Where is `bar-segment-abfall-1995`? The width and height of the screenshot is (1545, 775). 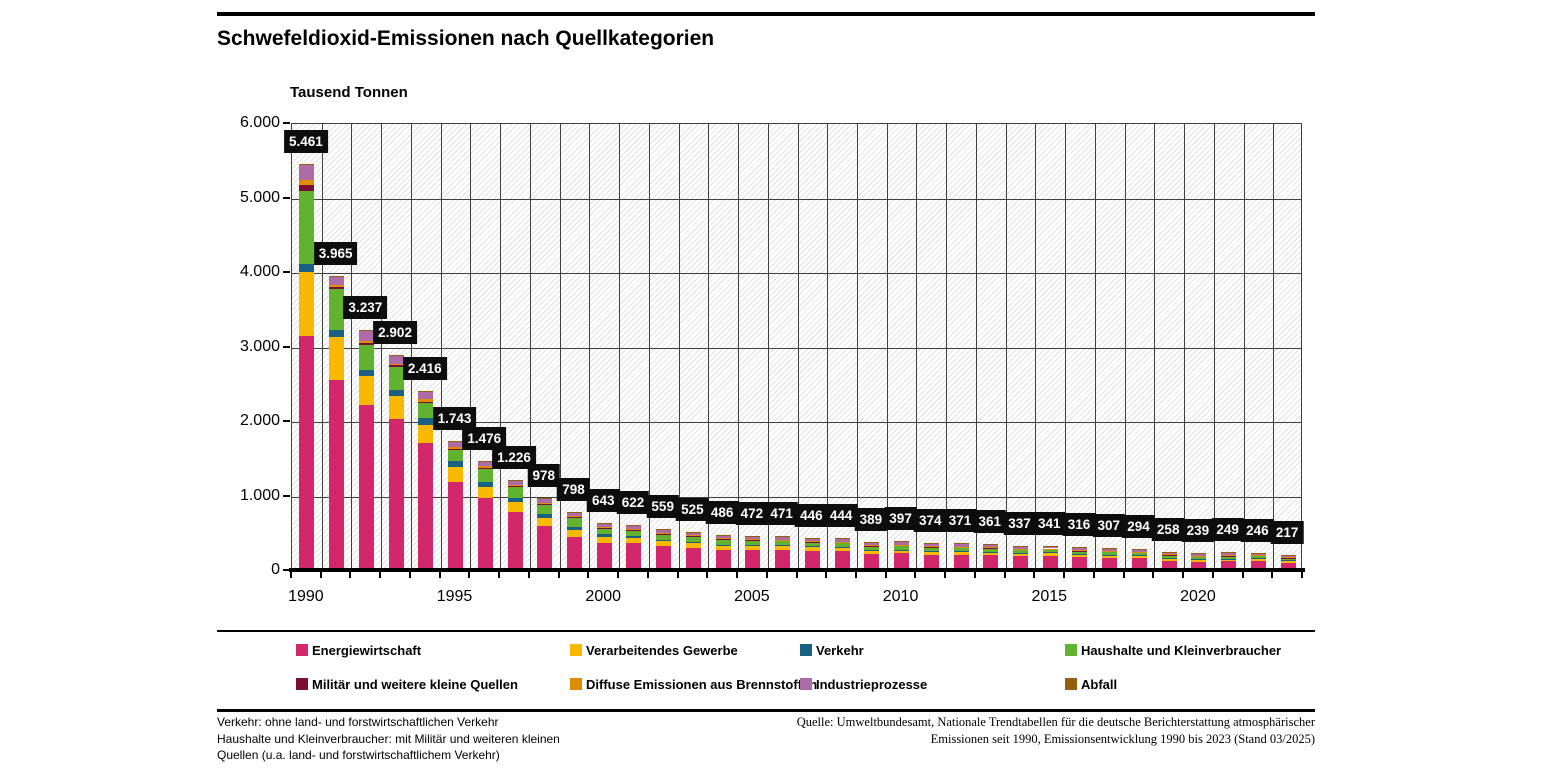 bar-segment-abfall-1995 is located at coordinates (456, 442).